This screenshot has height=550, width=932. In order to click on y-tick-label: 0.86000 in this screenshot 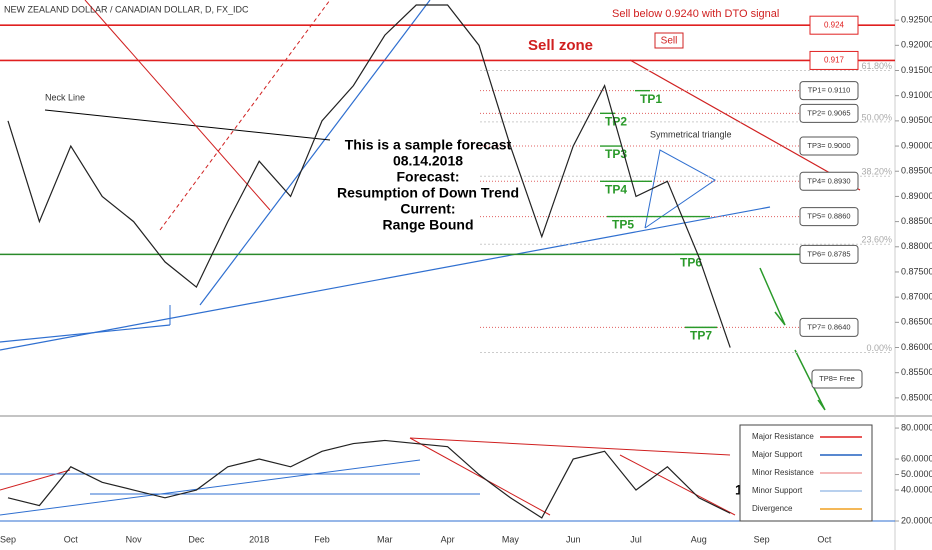, I will do `click(916, 347)`.